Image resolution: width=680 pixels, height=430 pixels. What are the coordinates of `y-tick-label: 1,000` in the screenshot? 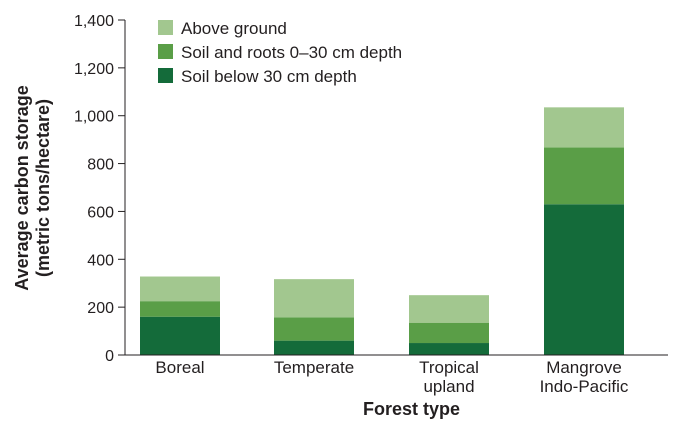 It's located at (94, 117).